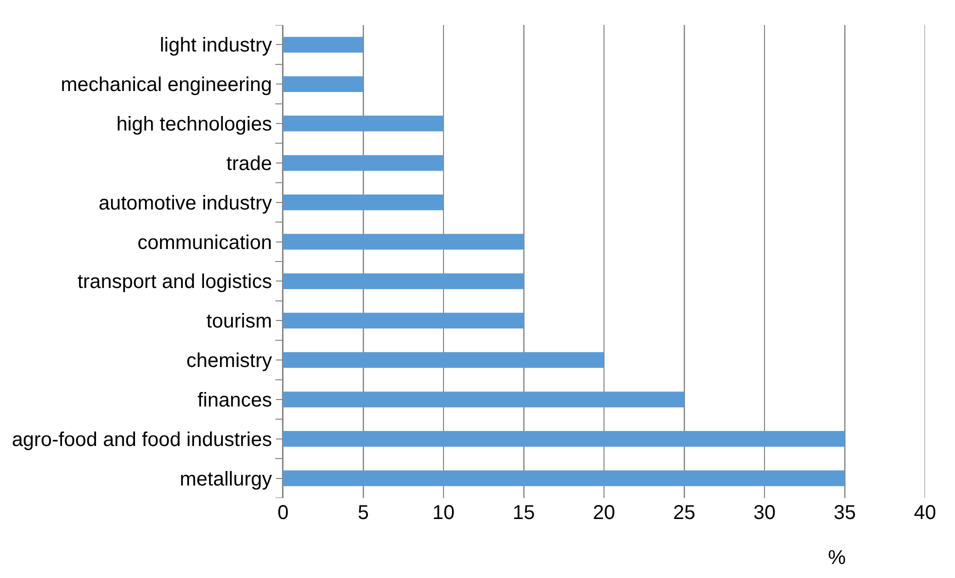 The height and width of the screenshot is (578, 955). Describe the element at coordinates (174, 282) in the screenshot. I see `y-tick-label: transport and logistics` at that location.